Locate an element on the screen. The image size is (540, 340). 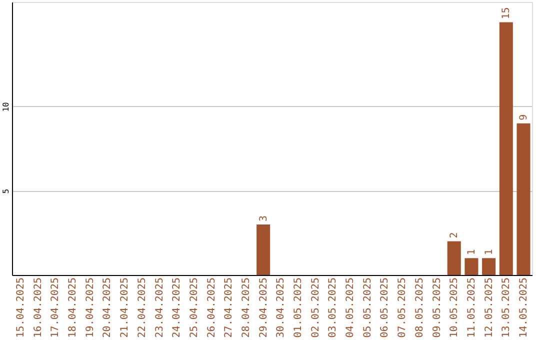
x-tick-label: 07.05.2025 is located at coordinates (402, 308).